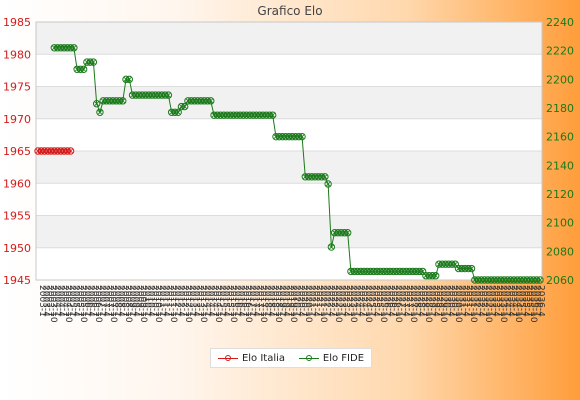  I want to click on legend-item-elo-fide: Elo FIDE, so click(331, 358).